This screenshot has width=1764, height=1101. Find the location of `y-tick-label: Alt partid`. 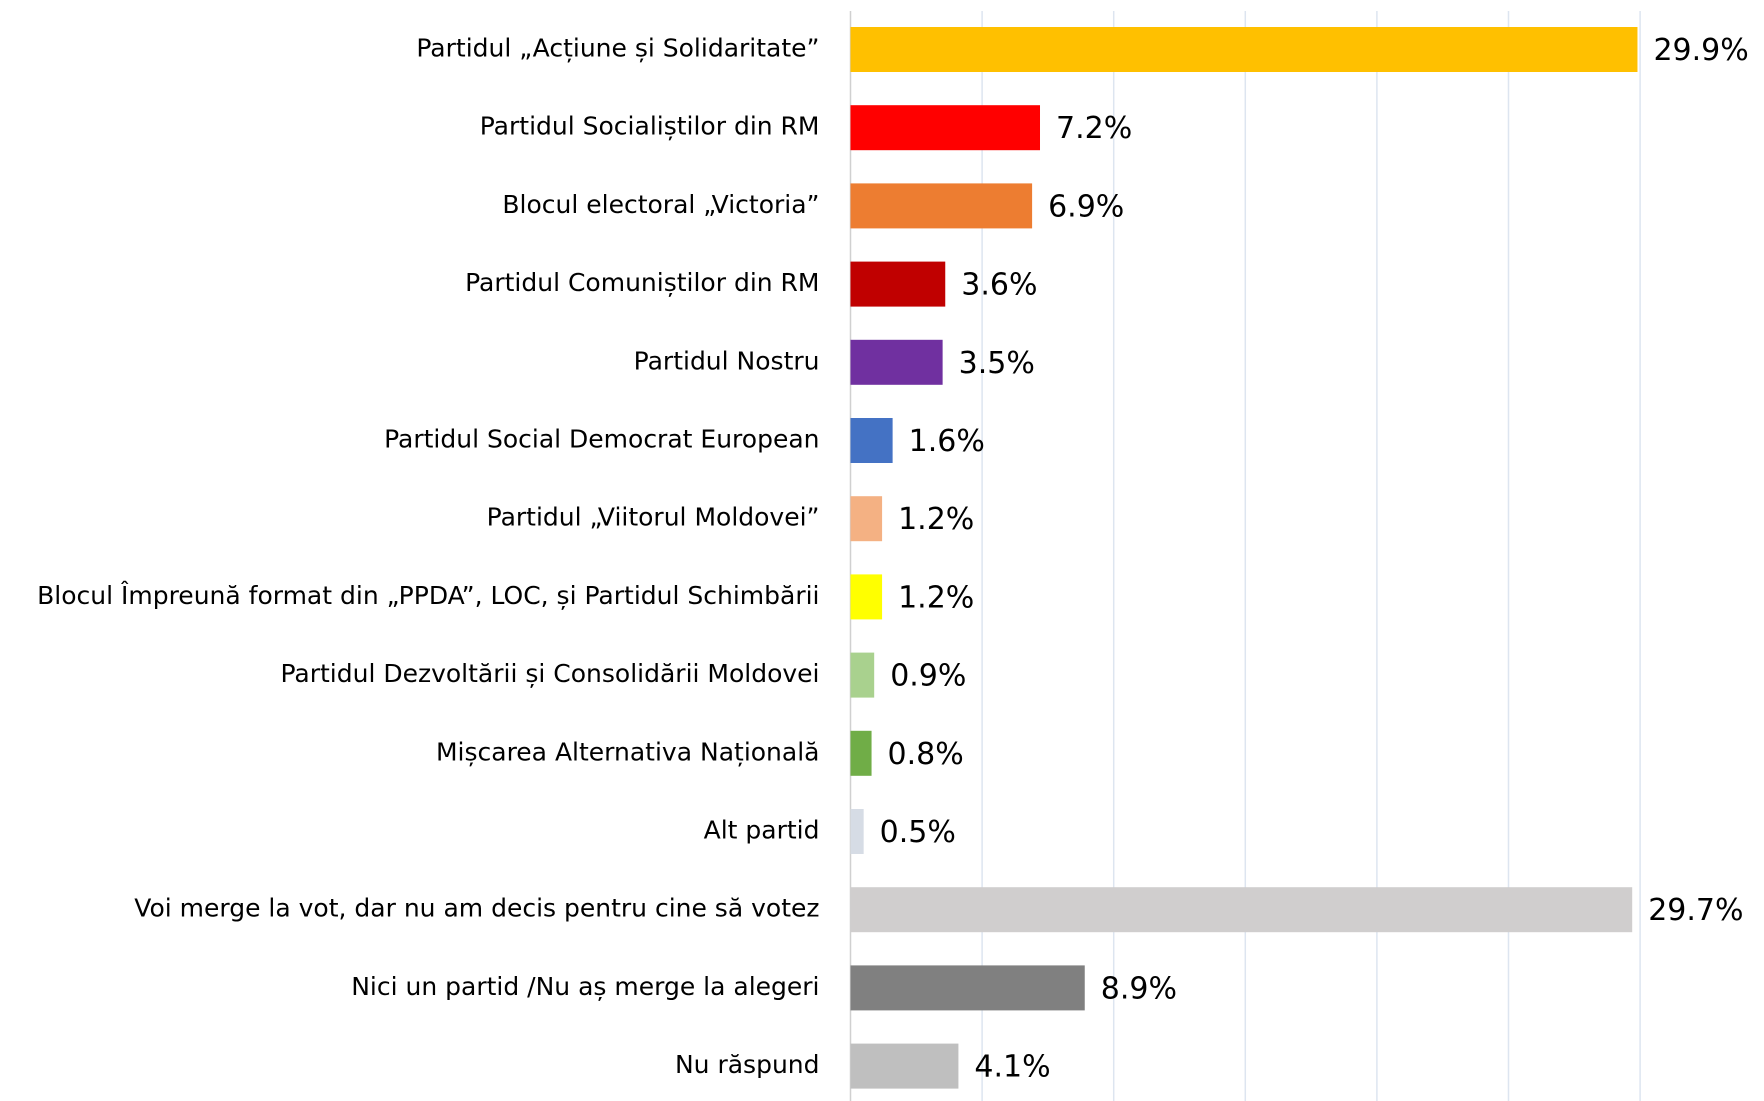

y-tick-label: Alt partid is located at coordinates (762, 830).